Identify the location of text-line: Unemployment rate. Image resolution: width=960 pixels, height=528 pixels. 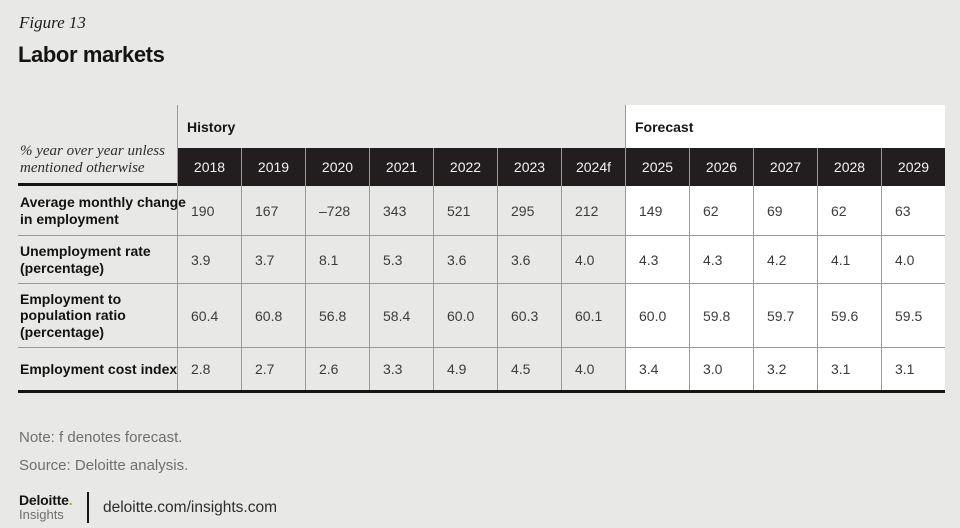
(85, 250).